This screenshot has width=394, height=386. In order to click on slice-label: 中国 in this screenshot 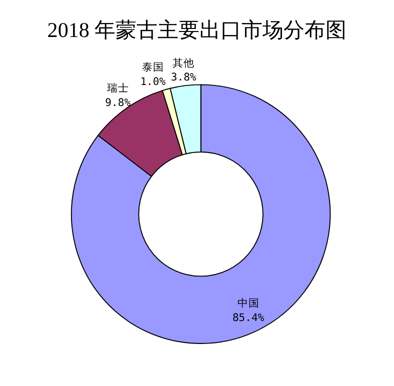, I will do `click(248, 303)`.